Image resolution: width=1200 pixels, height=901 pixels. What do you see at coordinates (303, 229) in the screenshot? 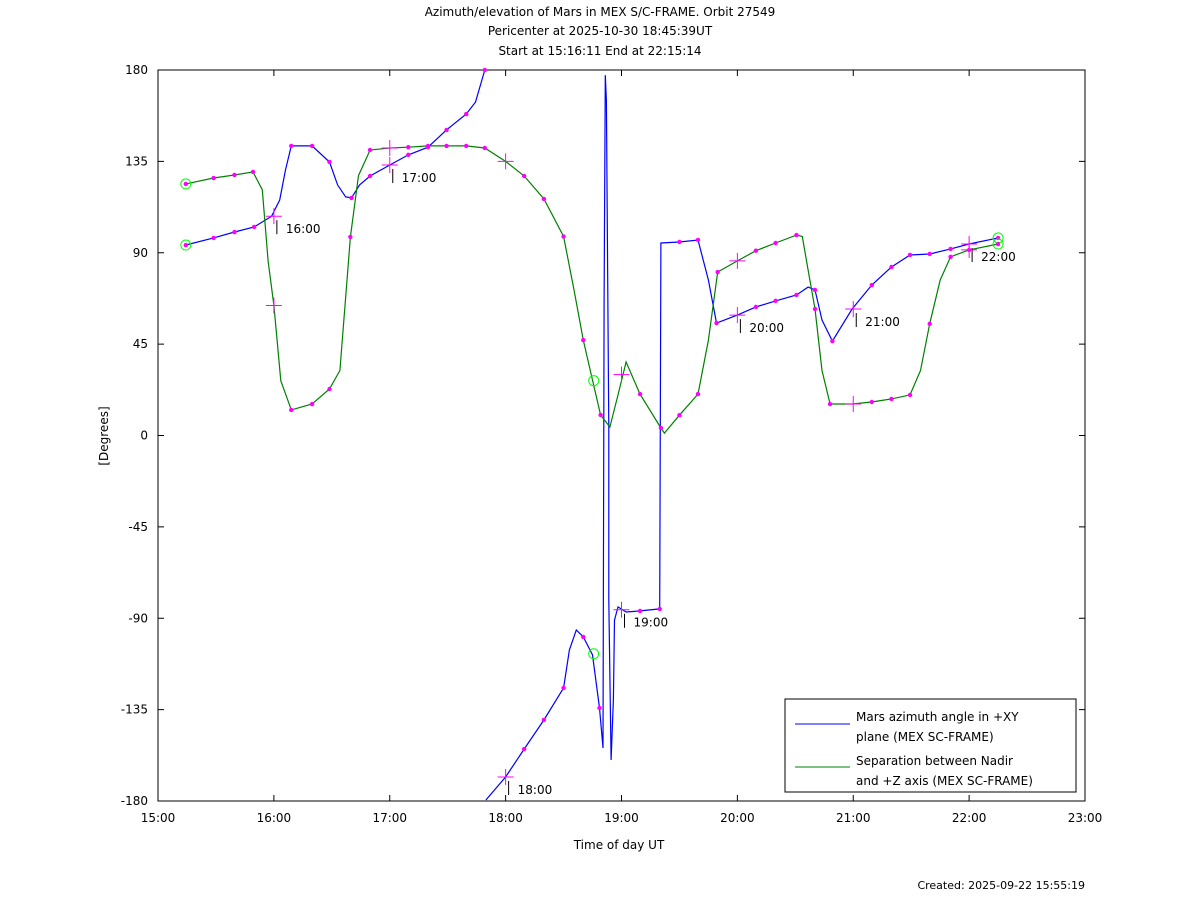
I see `hour-label: 16:00` at bounding box center [303, 229].